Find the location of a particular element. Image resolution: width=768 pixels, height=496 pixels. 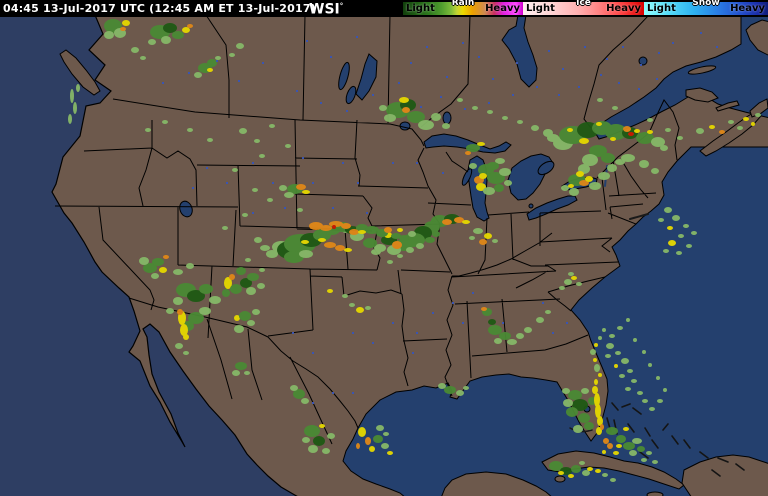

legend-snow-light: Light is located at coordinates (661, 8).